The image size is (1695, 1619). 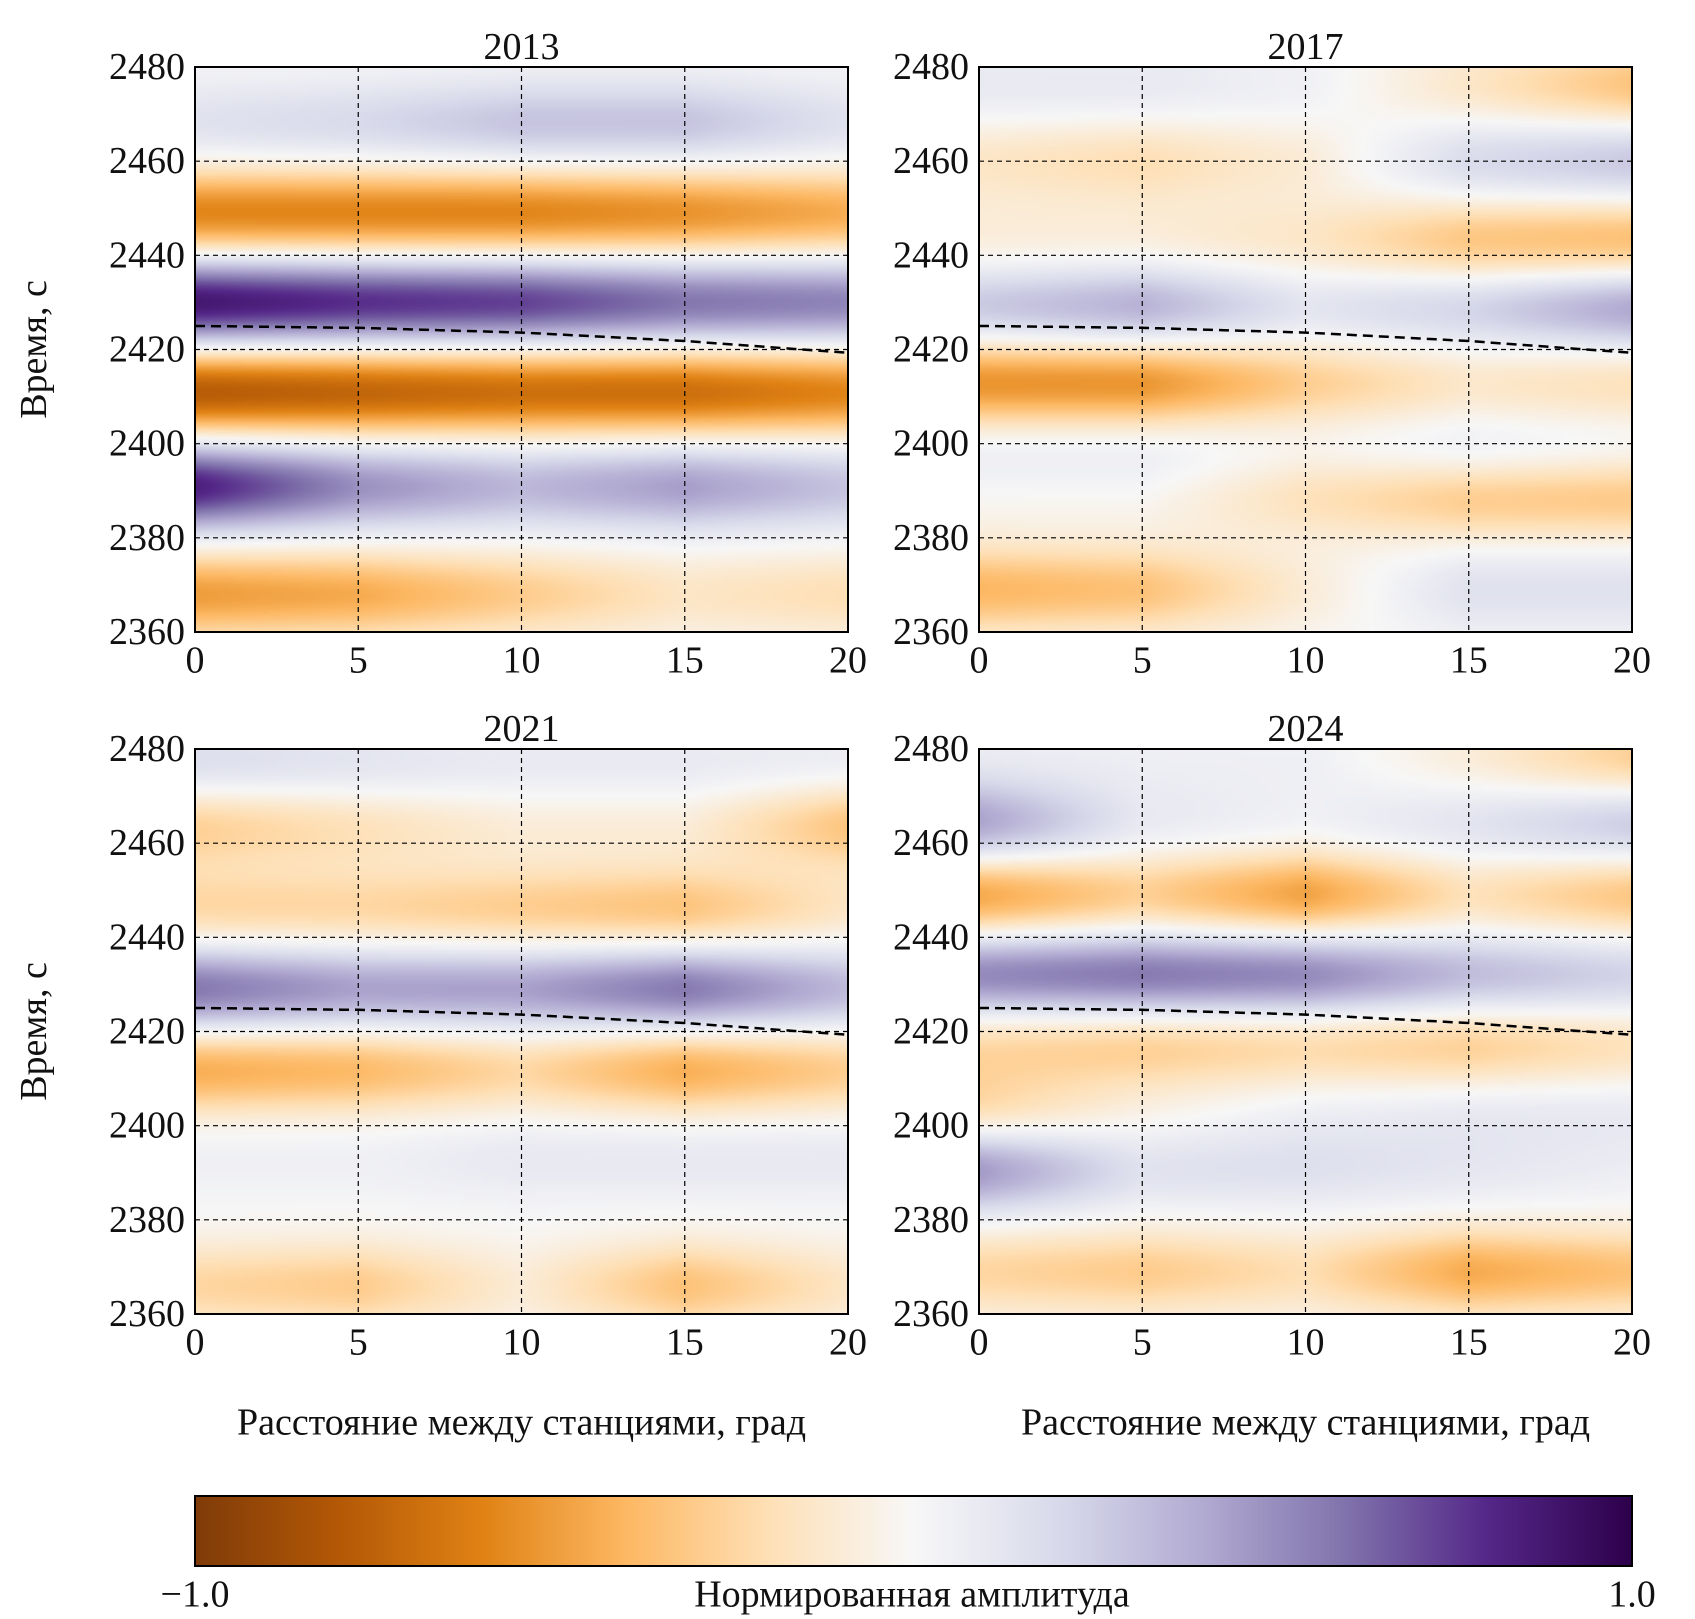 What do you see at coordinates (912, 1594) in the screenshot?
I see `colorbar-label: Нормированная амплитуда` at bounding box center [912, 1594].